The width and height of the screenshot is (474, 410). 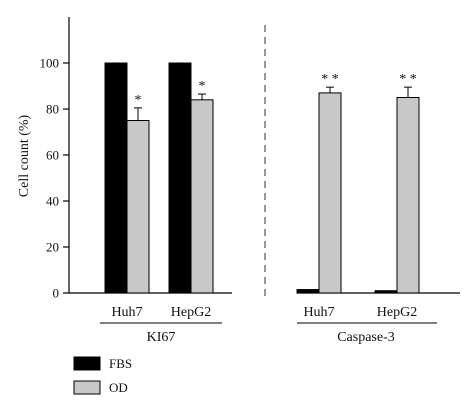 What do you see at coordinates (87, 387) in the screenshot?
I see `legend-swatch-od` at bounding box center [87, 387].